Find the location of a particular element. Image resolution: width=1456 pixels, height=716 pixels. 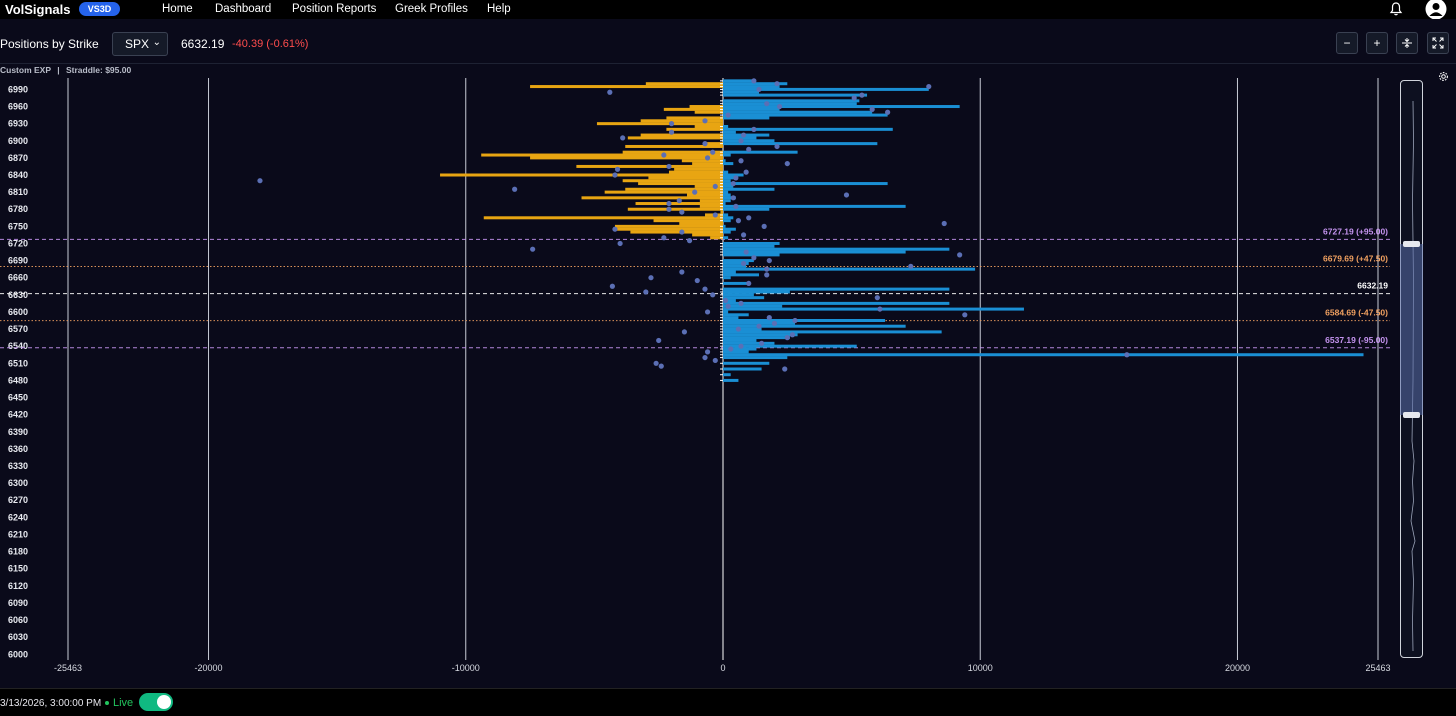

navigator-handle-bottom is located at coordinates (1411, 415).